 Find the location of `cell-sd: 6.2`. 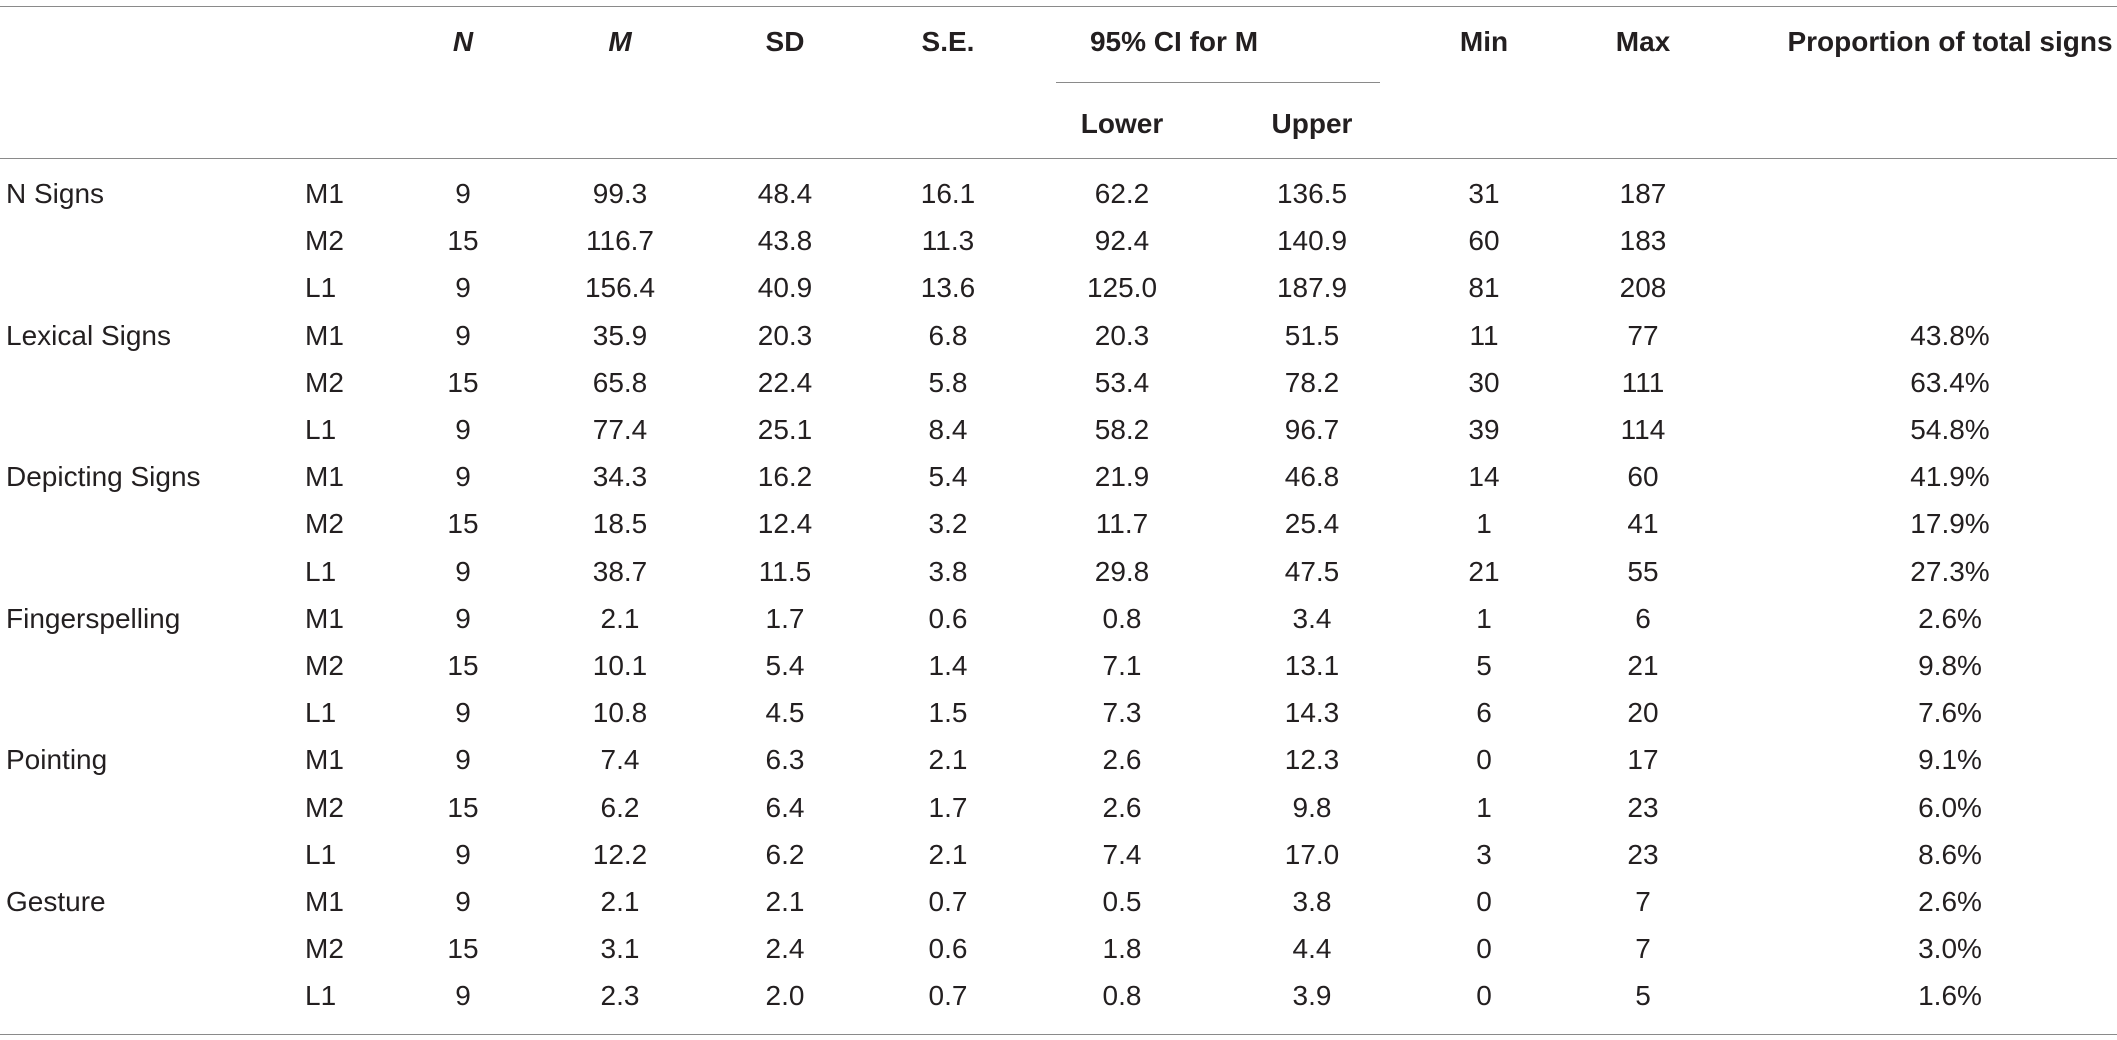

cell-sd: 6.2 is located at coordinates (785, 854).